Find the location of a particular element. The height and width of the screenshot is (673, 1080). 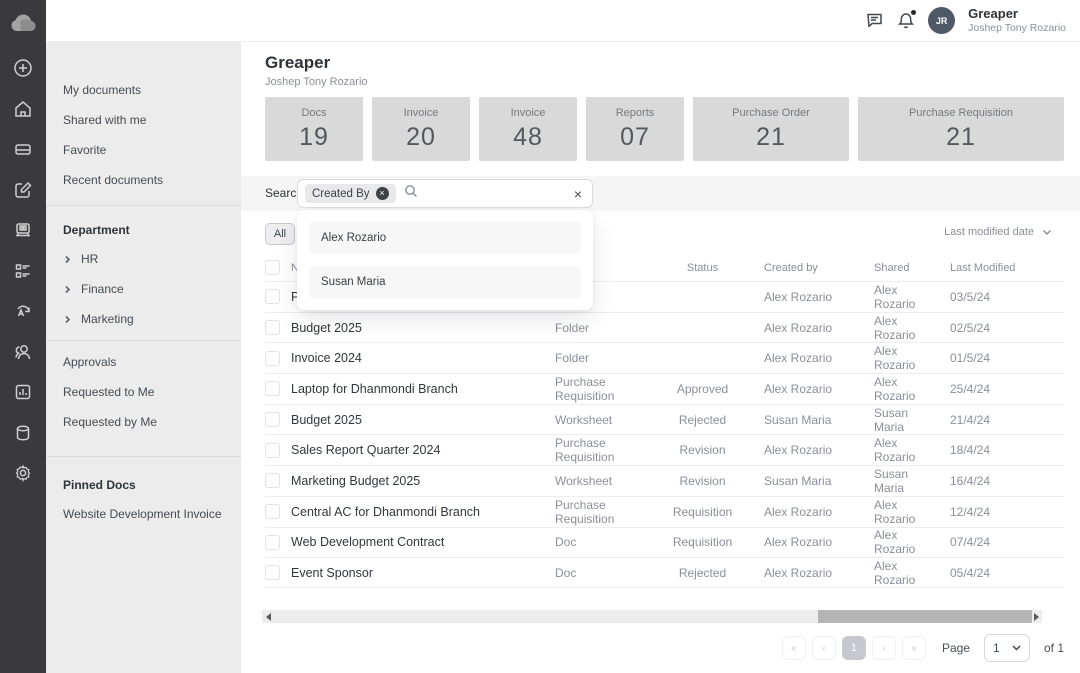

cell-type: Purchase Requisition is located at coordinates (585, 388).